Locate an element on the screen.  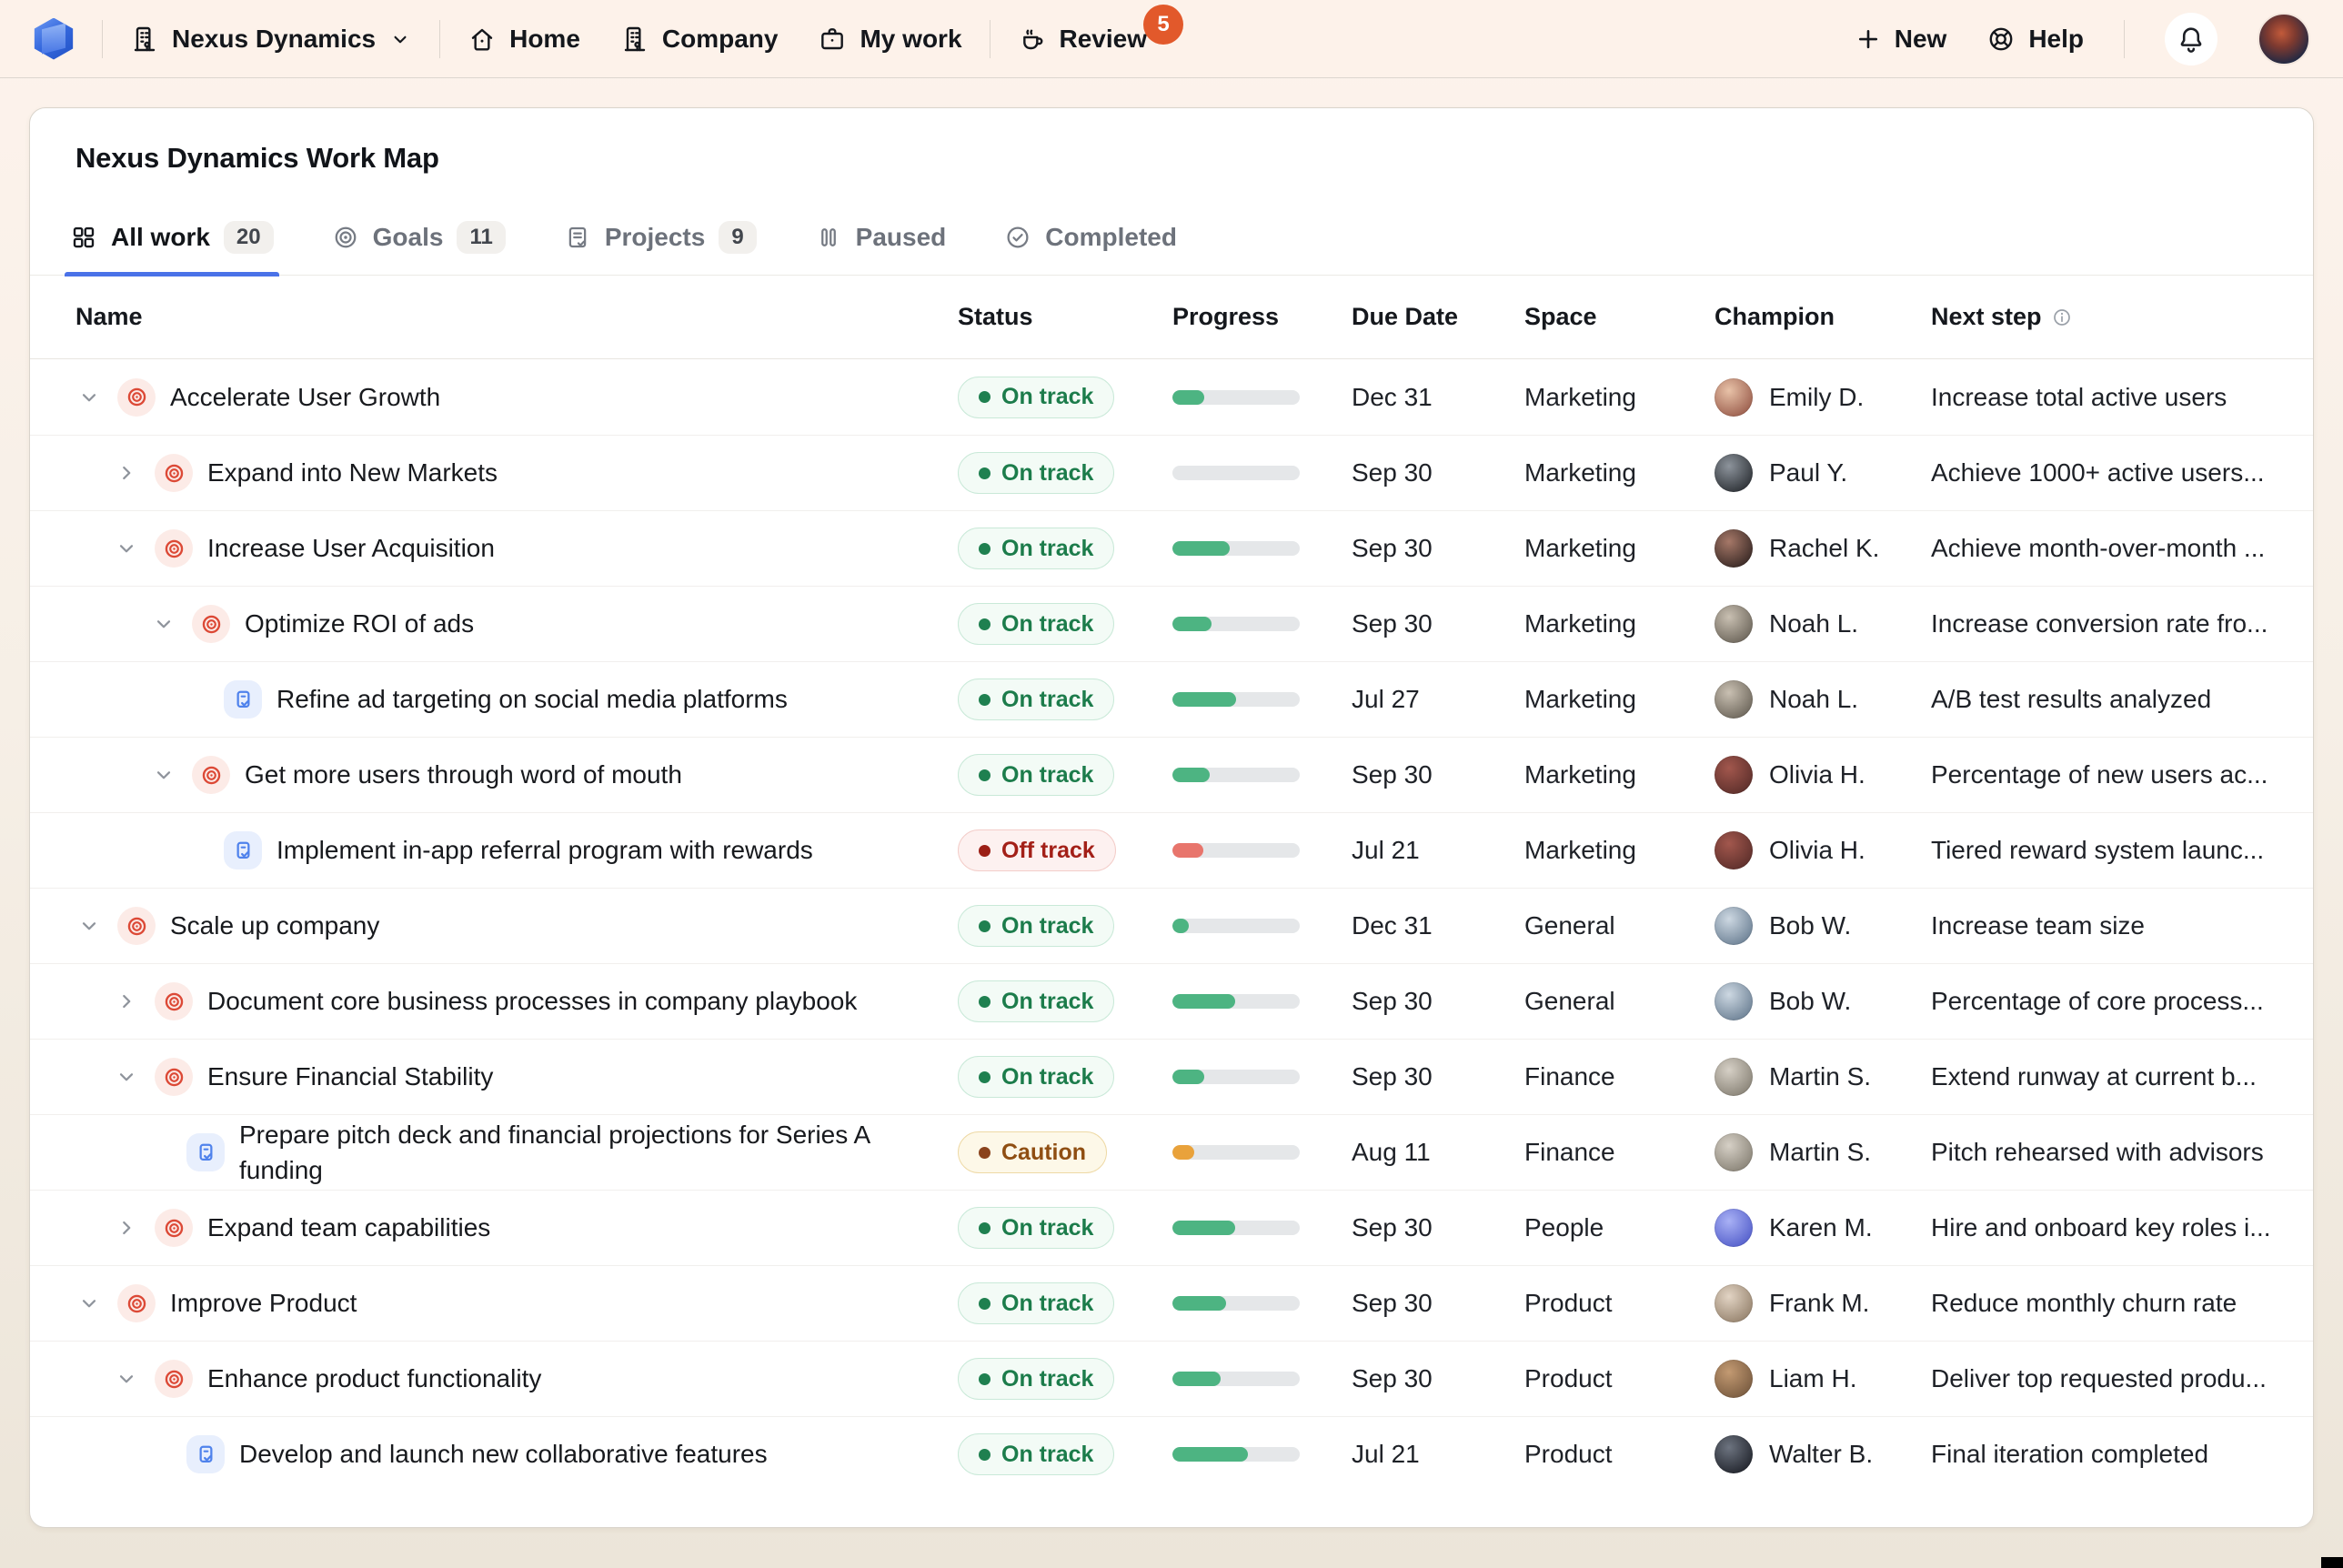
champion-name: Rachel K. is located at coordinates (1824, 548).